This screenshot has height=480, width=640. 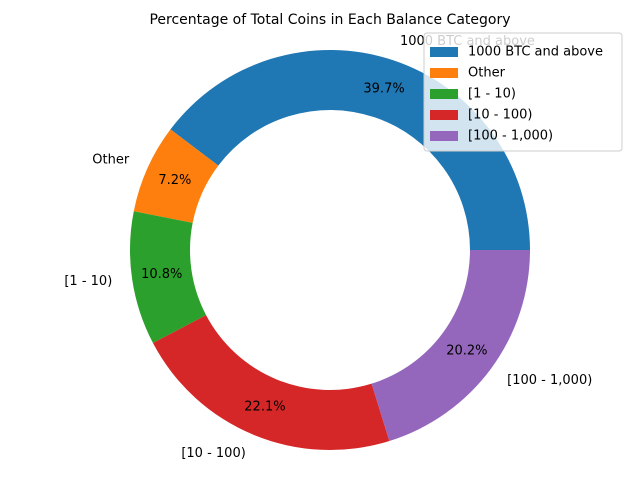 I want to click on legend-label: [1 - 10), so click(x=492, y=94).